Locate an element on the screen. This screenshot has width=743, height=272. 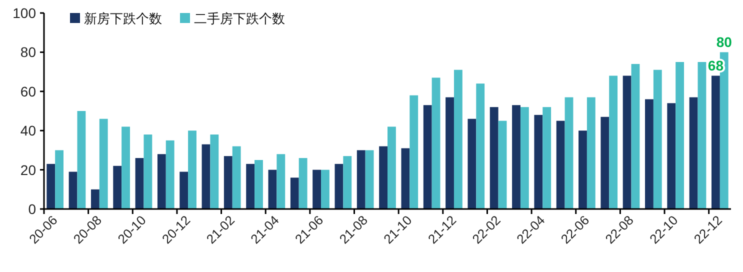
y-tick-label: 80 is located at coordinates (28, 52).